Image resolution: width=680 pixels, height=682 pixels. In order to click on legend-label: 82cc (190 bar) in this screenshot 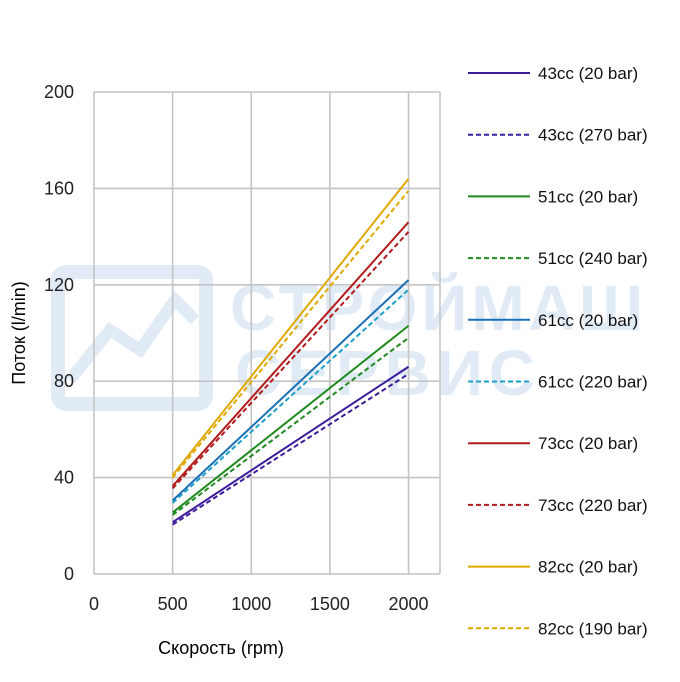, I will do `click(593, 628)`.